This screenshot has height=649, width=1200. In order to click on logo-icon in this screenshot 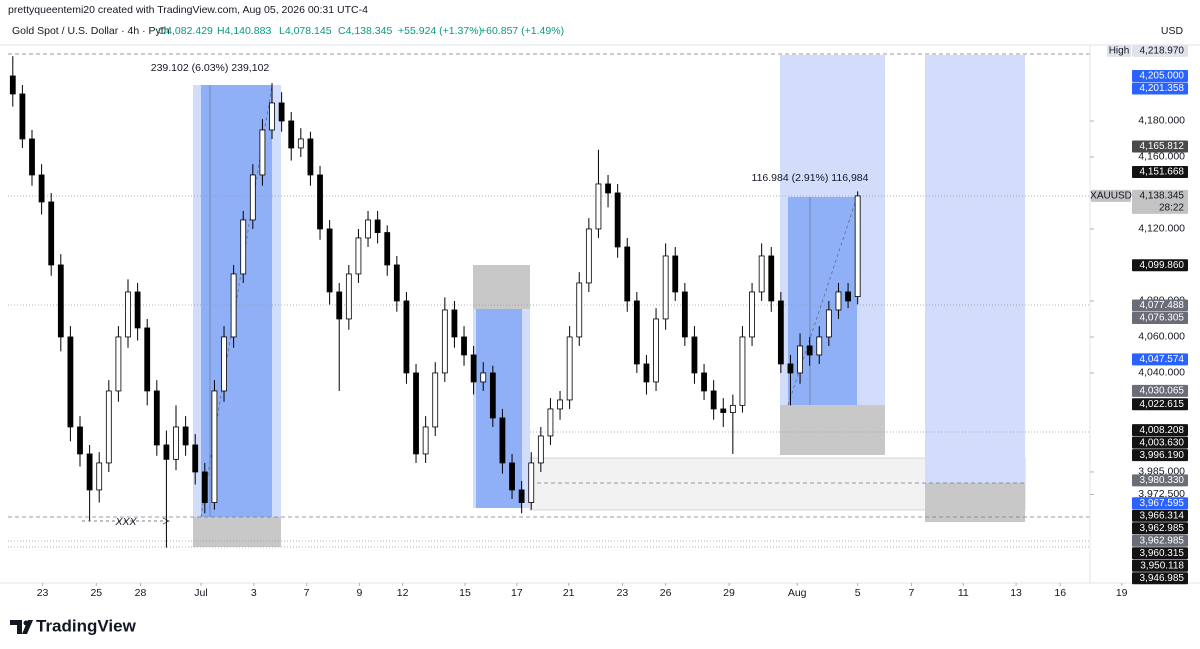, I will do `click(21, 627)`.